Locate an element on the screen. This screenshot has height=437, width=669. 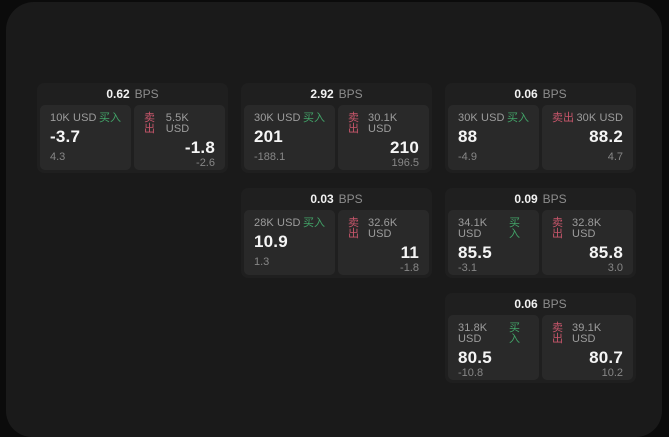
sell-pane: 卖出 39.1K USD 80.7 10.2 is located at coordinates (587, 347).